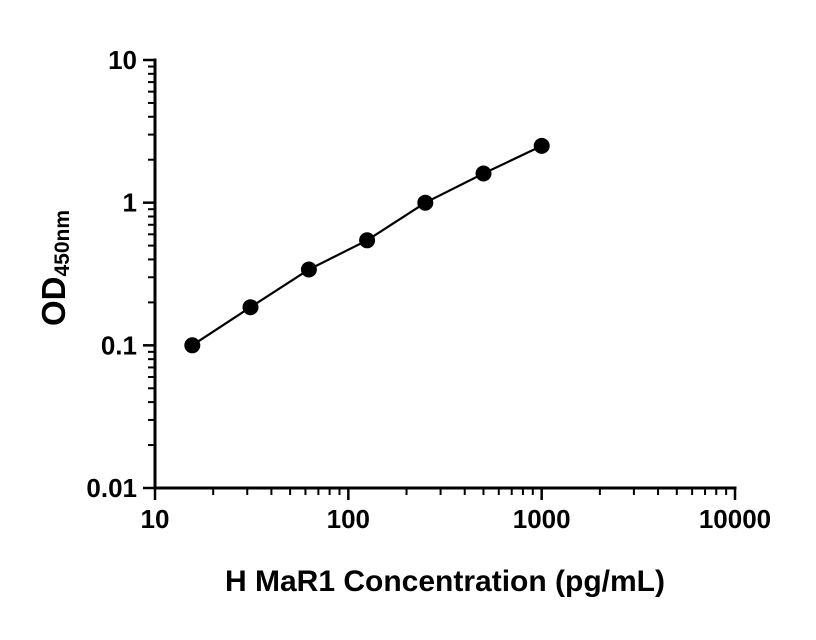  Describe the element at coordinates (119, 345) in the screenshot. I see `y-tick-label: 0.1` at that location.